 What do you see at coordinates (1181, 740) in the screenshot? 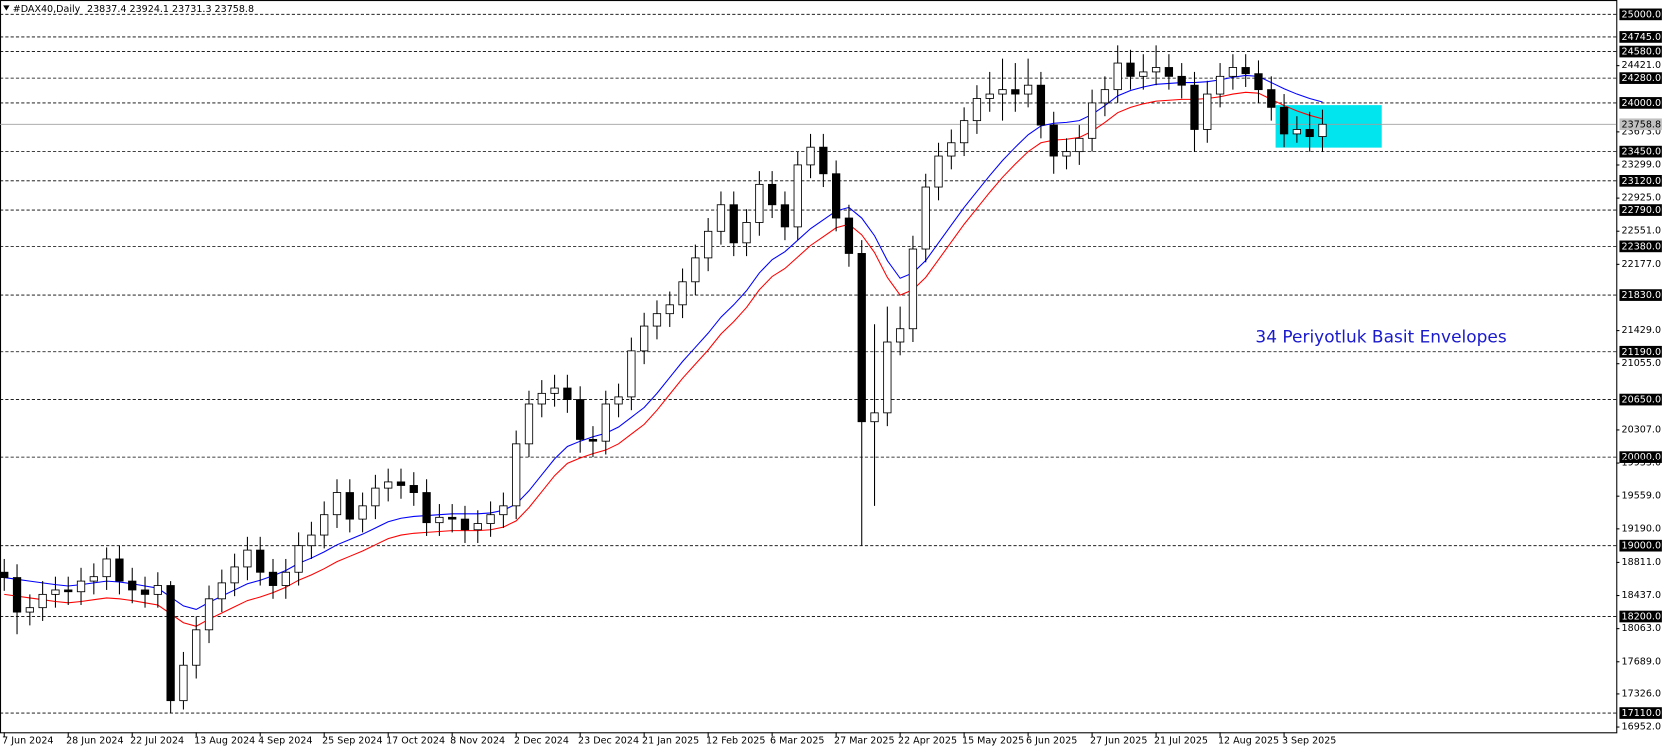
I see `x-tick-label: 21 Jul 2025` at bounding box center [1181, 740].